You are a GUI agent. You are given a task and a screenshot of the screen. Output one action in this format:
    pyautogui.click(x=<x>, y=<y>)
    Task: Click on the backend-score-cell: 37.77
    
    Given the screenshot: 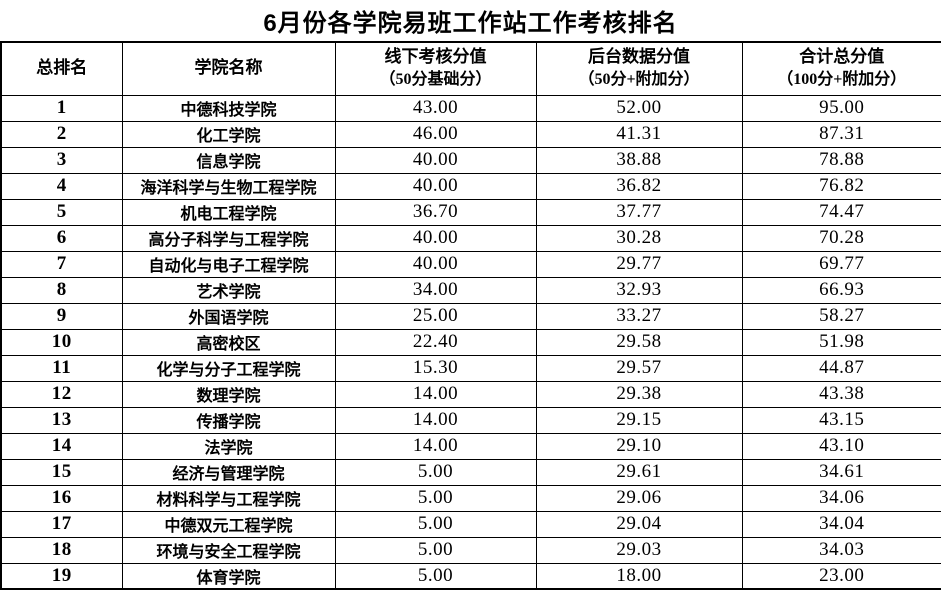 What is the action you would take?
    pyautogui.click(x=639, y=212)
    